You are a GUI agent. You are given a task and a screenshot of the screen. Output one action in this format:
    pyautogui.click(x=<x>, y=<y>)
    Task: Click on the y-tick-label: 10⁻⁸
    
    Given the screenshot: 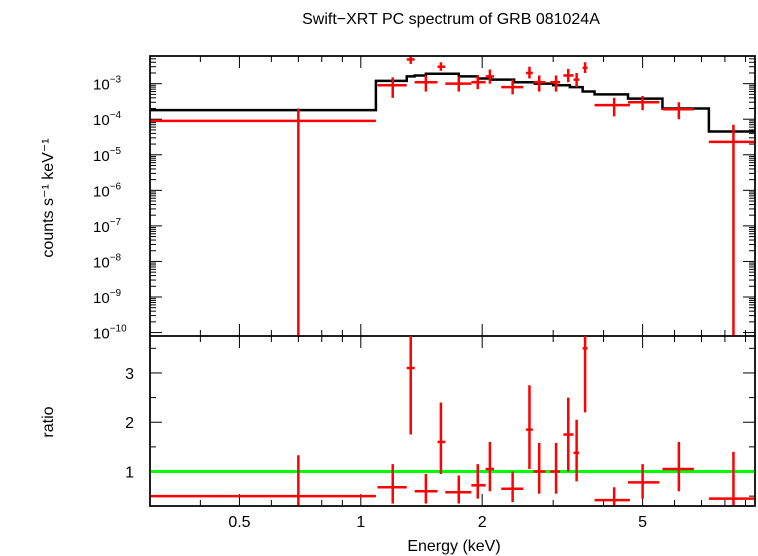 What is the action you would take?
    pyautogui.click(x=107, y=261)
    